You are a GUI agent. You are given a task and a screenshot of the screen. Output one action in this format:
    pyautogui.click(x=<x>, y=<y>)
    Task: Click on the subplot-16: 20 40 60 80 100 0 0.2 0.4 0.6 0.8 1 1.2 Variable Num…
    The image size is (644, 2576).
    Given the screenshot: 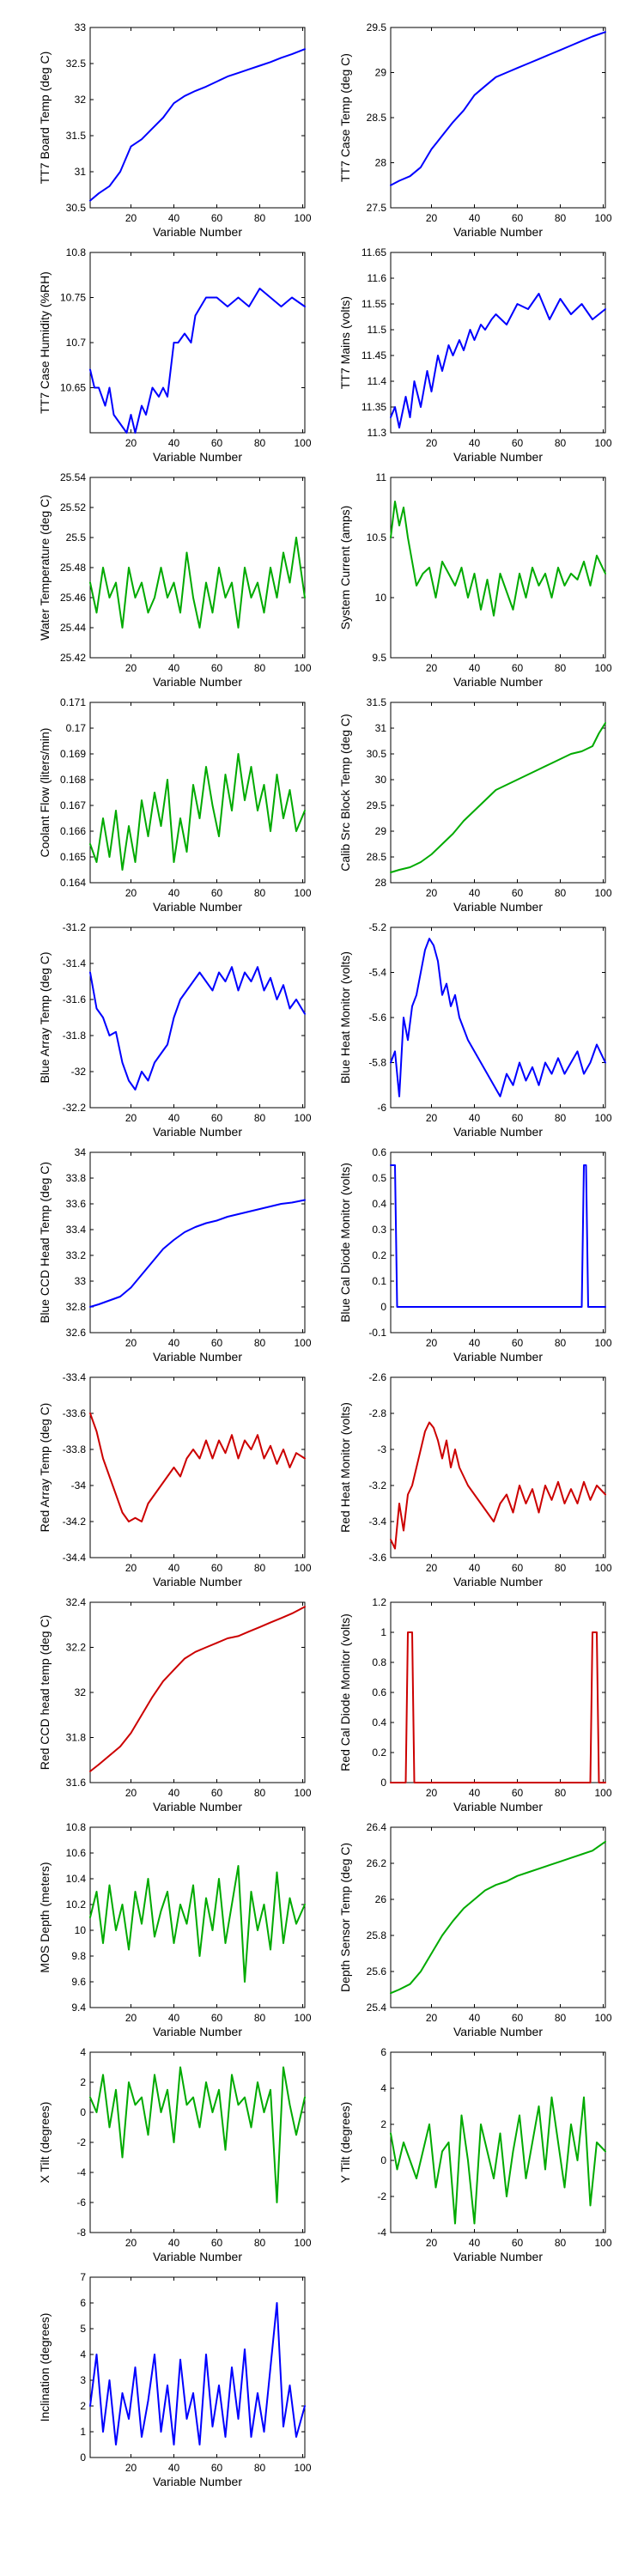 What is the action you would take?
    pyautogui.click(x=475, y=1705)
    